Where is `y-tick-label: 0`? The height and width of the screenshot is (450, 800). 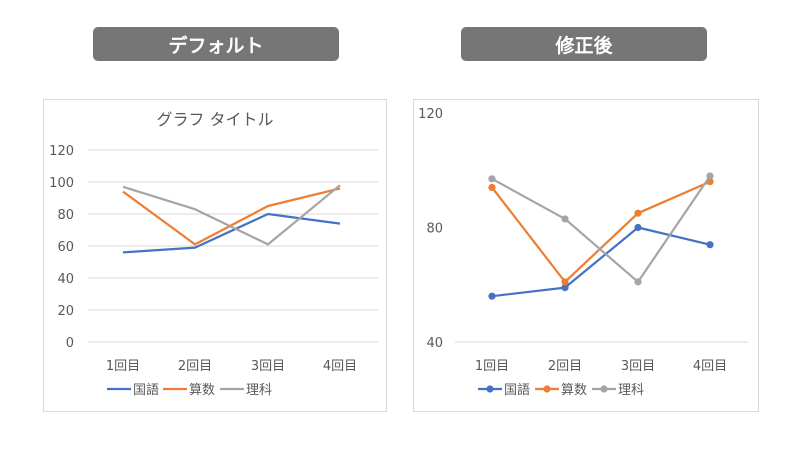 y-tick-label: 0 is located at coordinates (70, 343).